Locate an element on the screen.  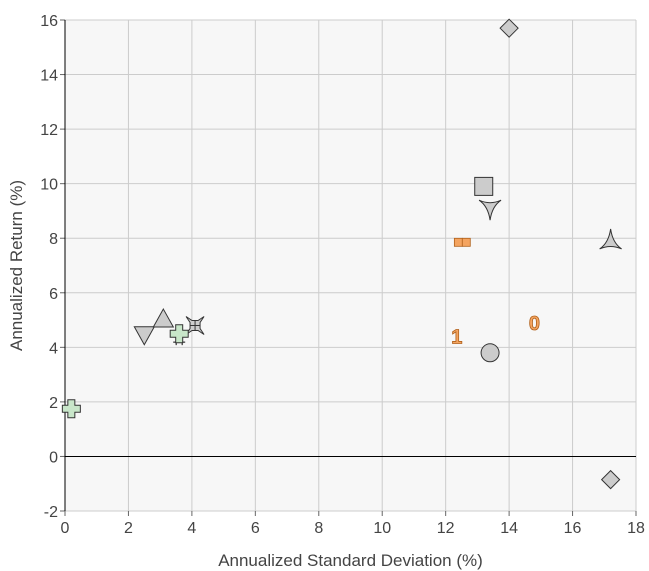
x-tick-label: 8 is located at coordinates (318, 528).